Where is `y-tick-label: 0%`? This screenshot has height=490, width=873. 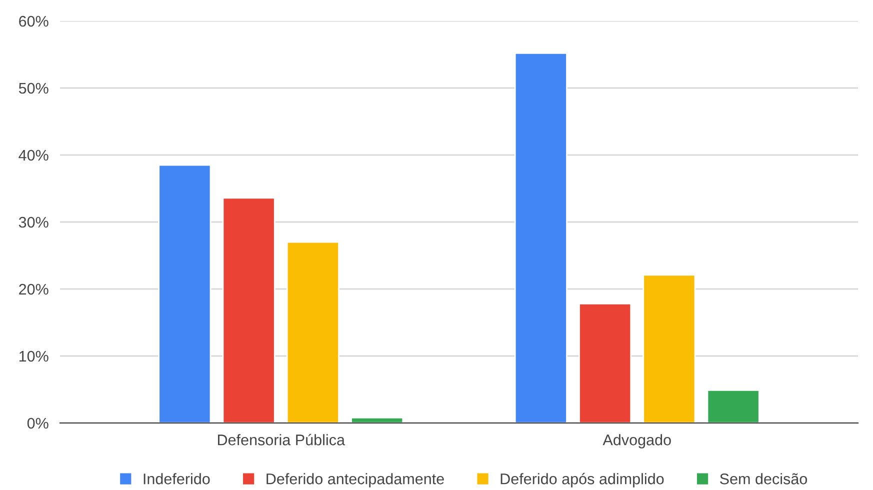 y-tick-label: 0% is located at coordinates (37, 423).